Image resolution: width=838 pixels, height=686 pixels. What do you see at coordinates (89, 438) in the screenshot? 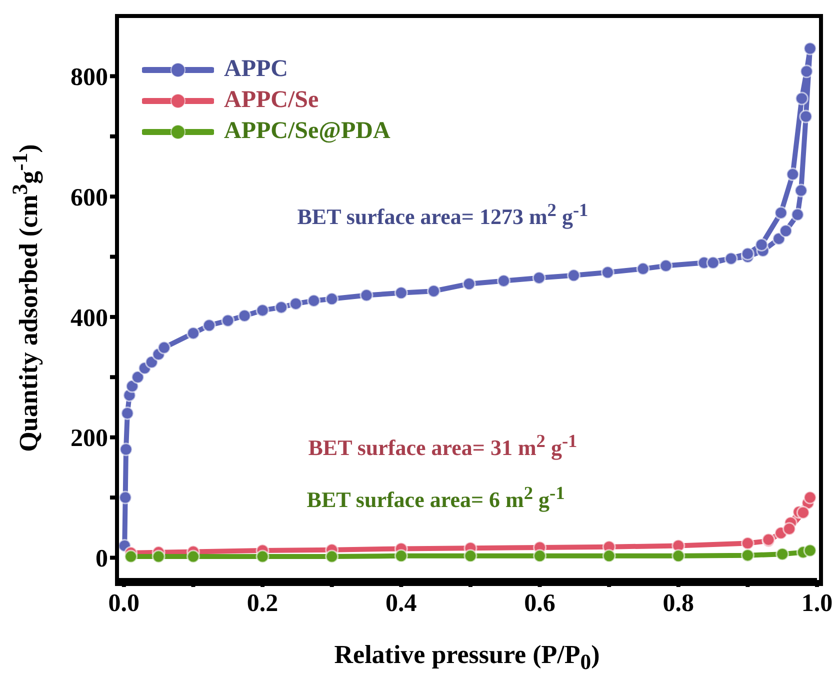
I see `y-tick-label: 200` at bounding box center [89, 438].